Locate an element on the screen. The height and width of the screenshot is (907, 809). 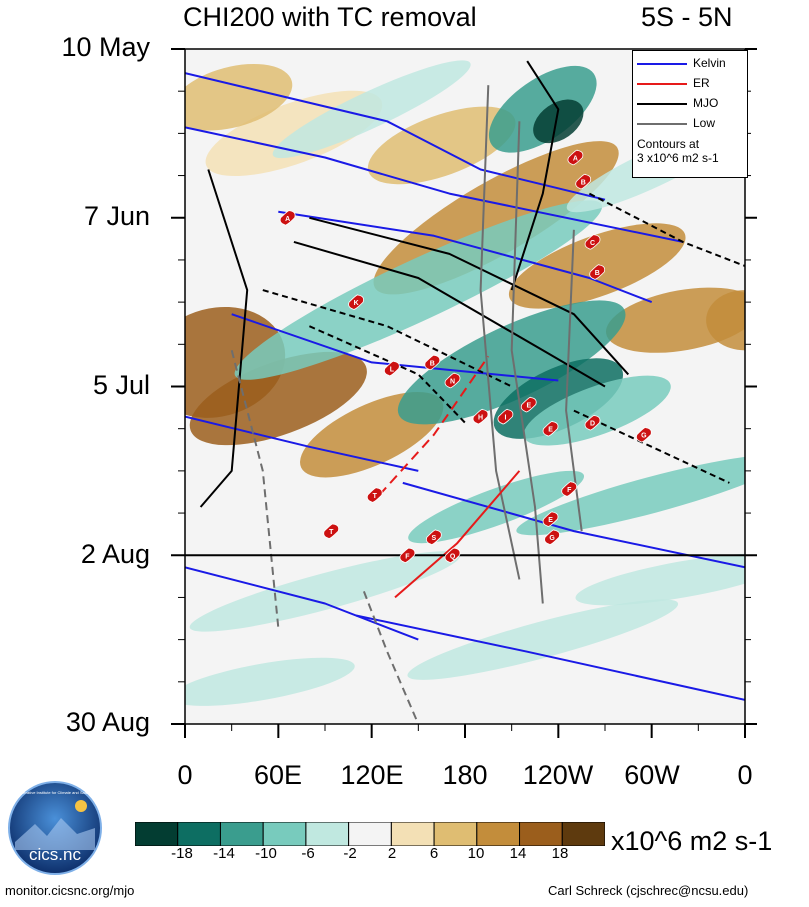
legend-entry-er: ER is located at coordinates (690, 83).